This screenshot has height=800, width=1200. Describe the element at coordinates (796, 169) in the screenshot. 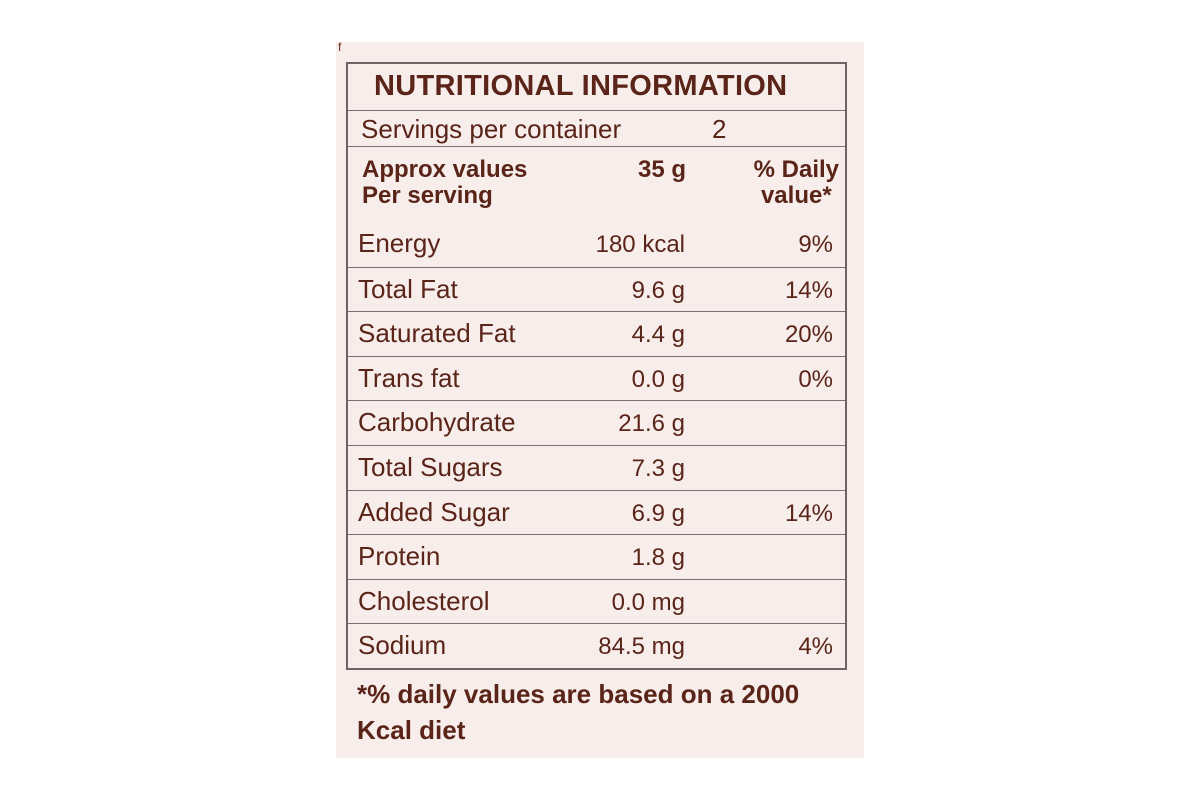

I see `header-daily-line1: % Daily` at that location.